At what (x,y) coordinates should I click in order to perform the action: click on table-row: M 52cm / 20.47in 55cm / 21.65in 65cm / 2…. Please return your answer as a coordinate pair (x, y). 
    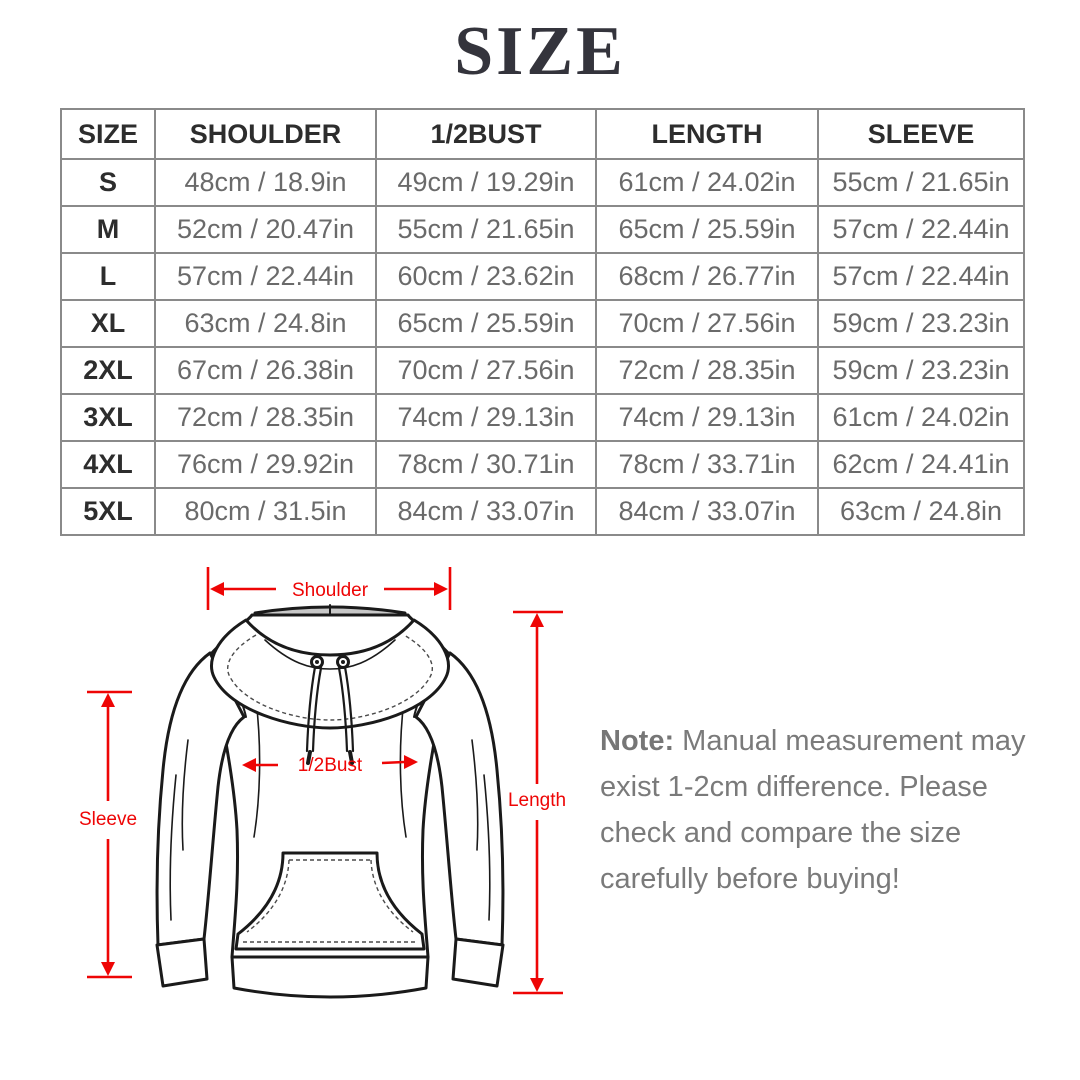
    Looking at the image, I should click on (542, 229).